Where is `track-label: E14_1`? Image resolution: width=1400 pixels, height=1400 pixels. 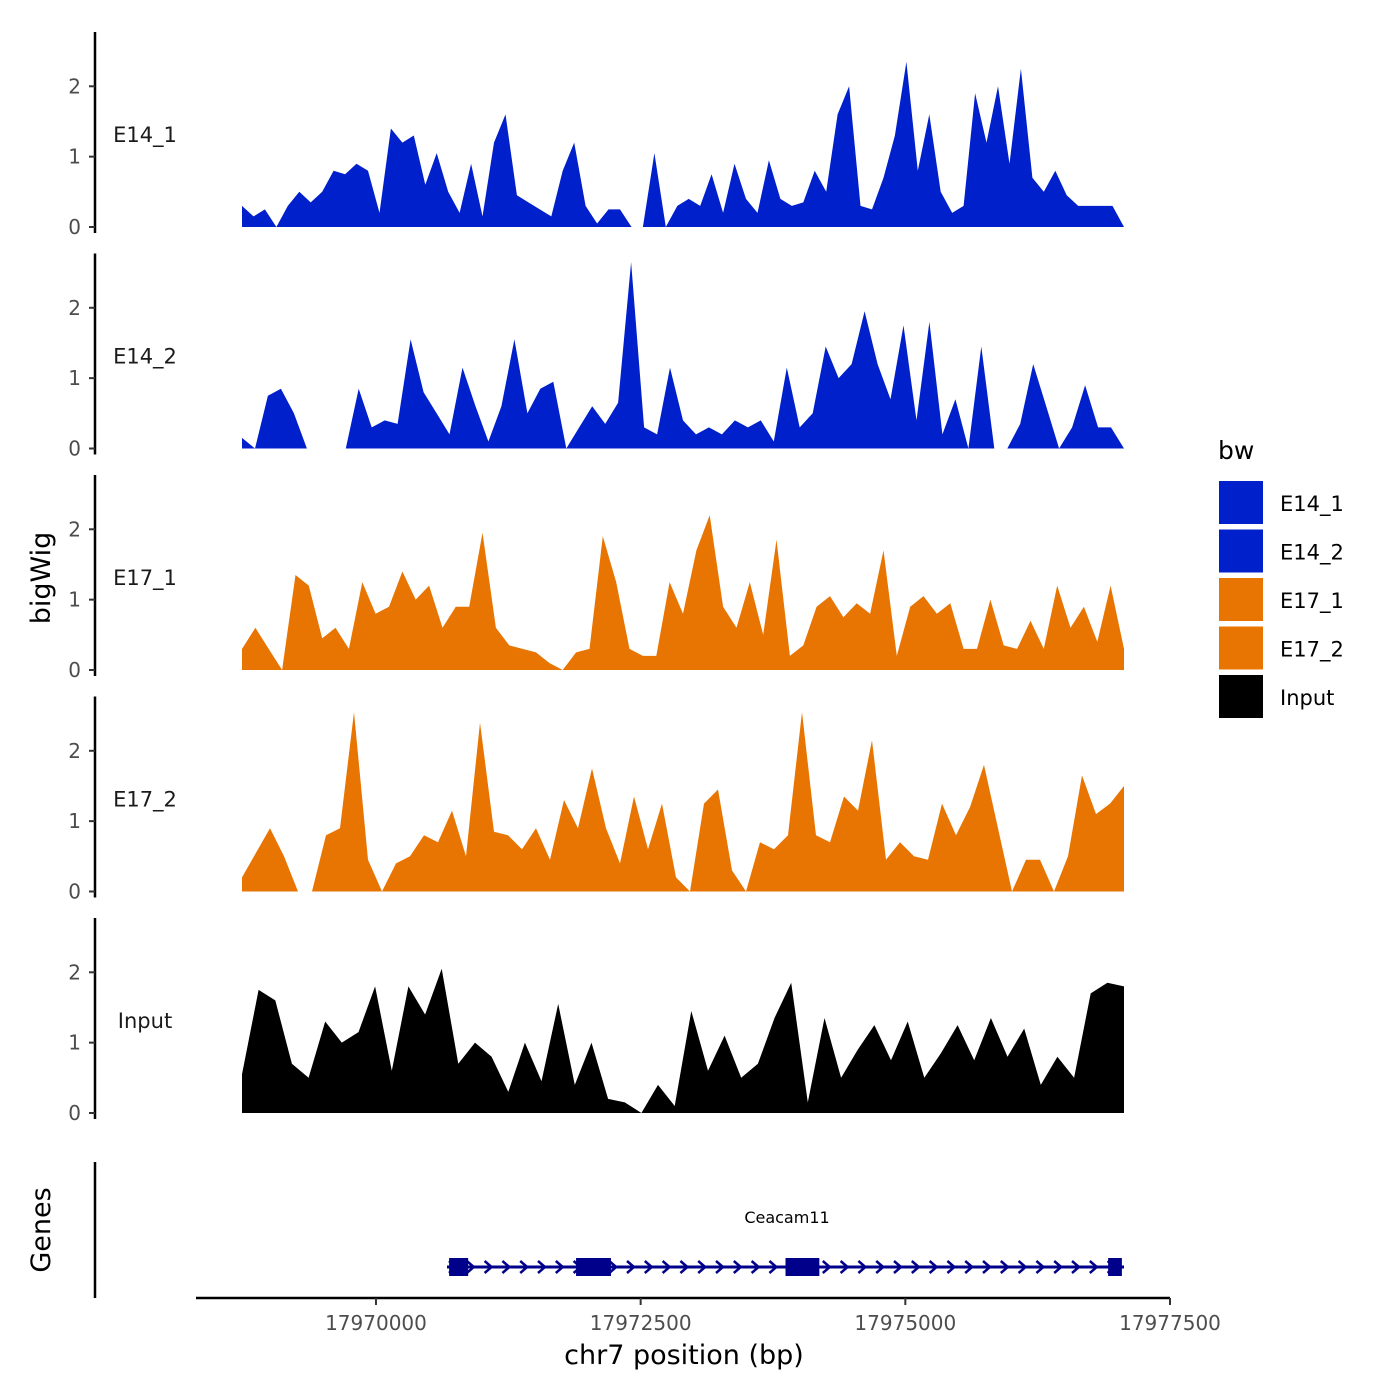 track-label: E14_1 is located at coordinates (145, 135).